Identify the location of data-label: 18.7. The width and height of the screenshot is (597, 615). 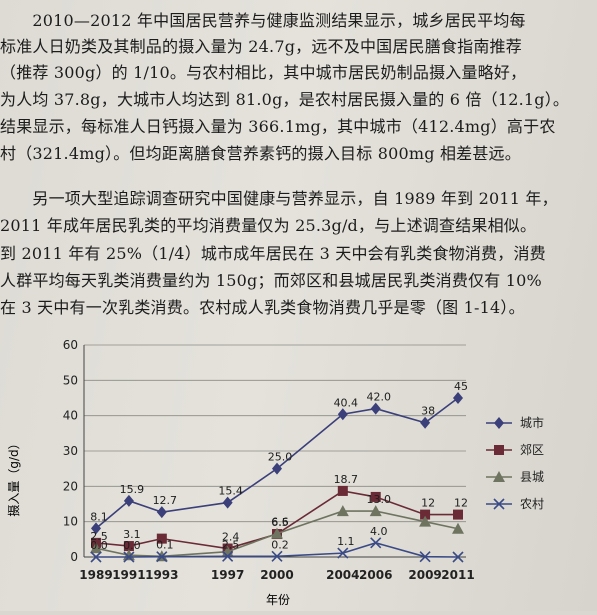
(346, 479).